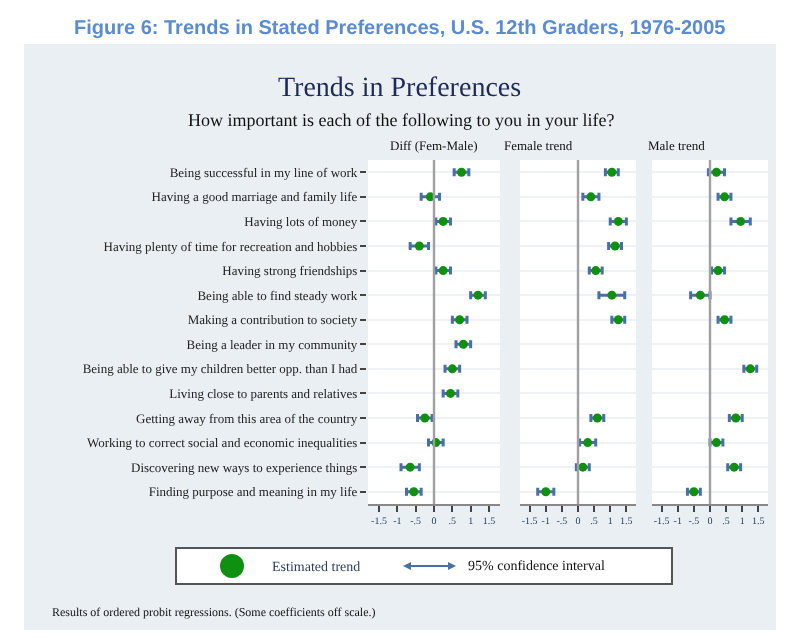 Image resolution: width=800 pixels, height=642 pixels. I want to click on text: Figure 6: Trends in Stated Preferences, U.S. 12th Graders, 1976-2005, so click(400, 29).